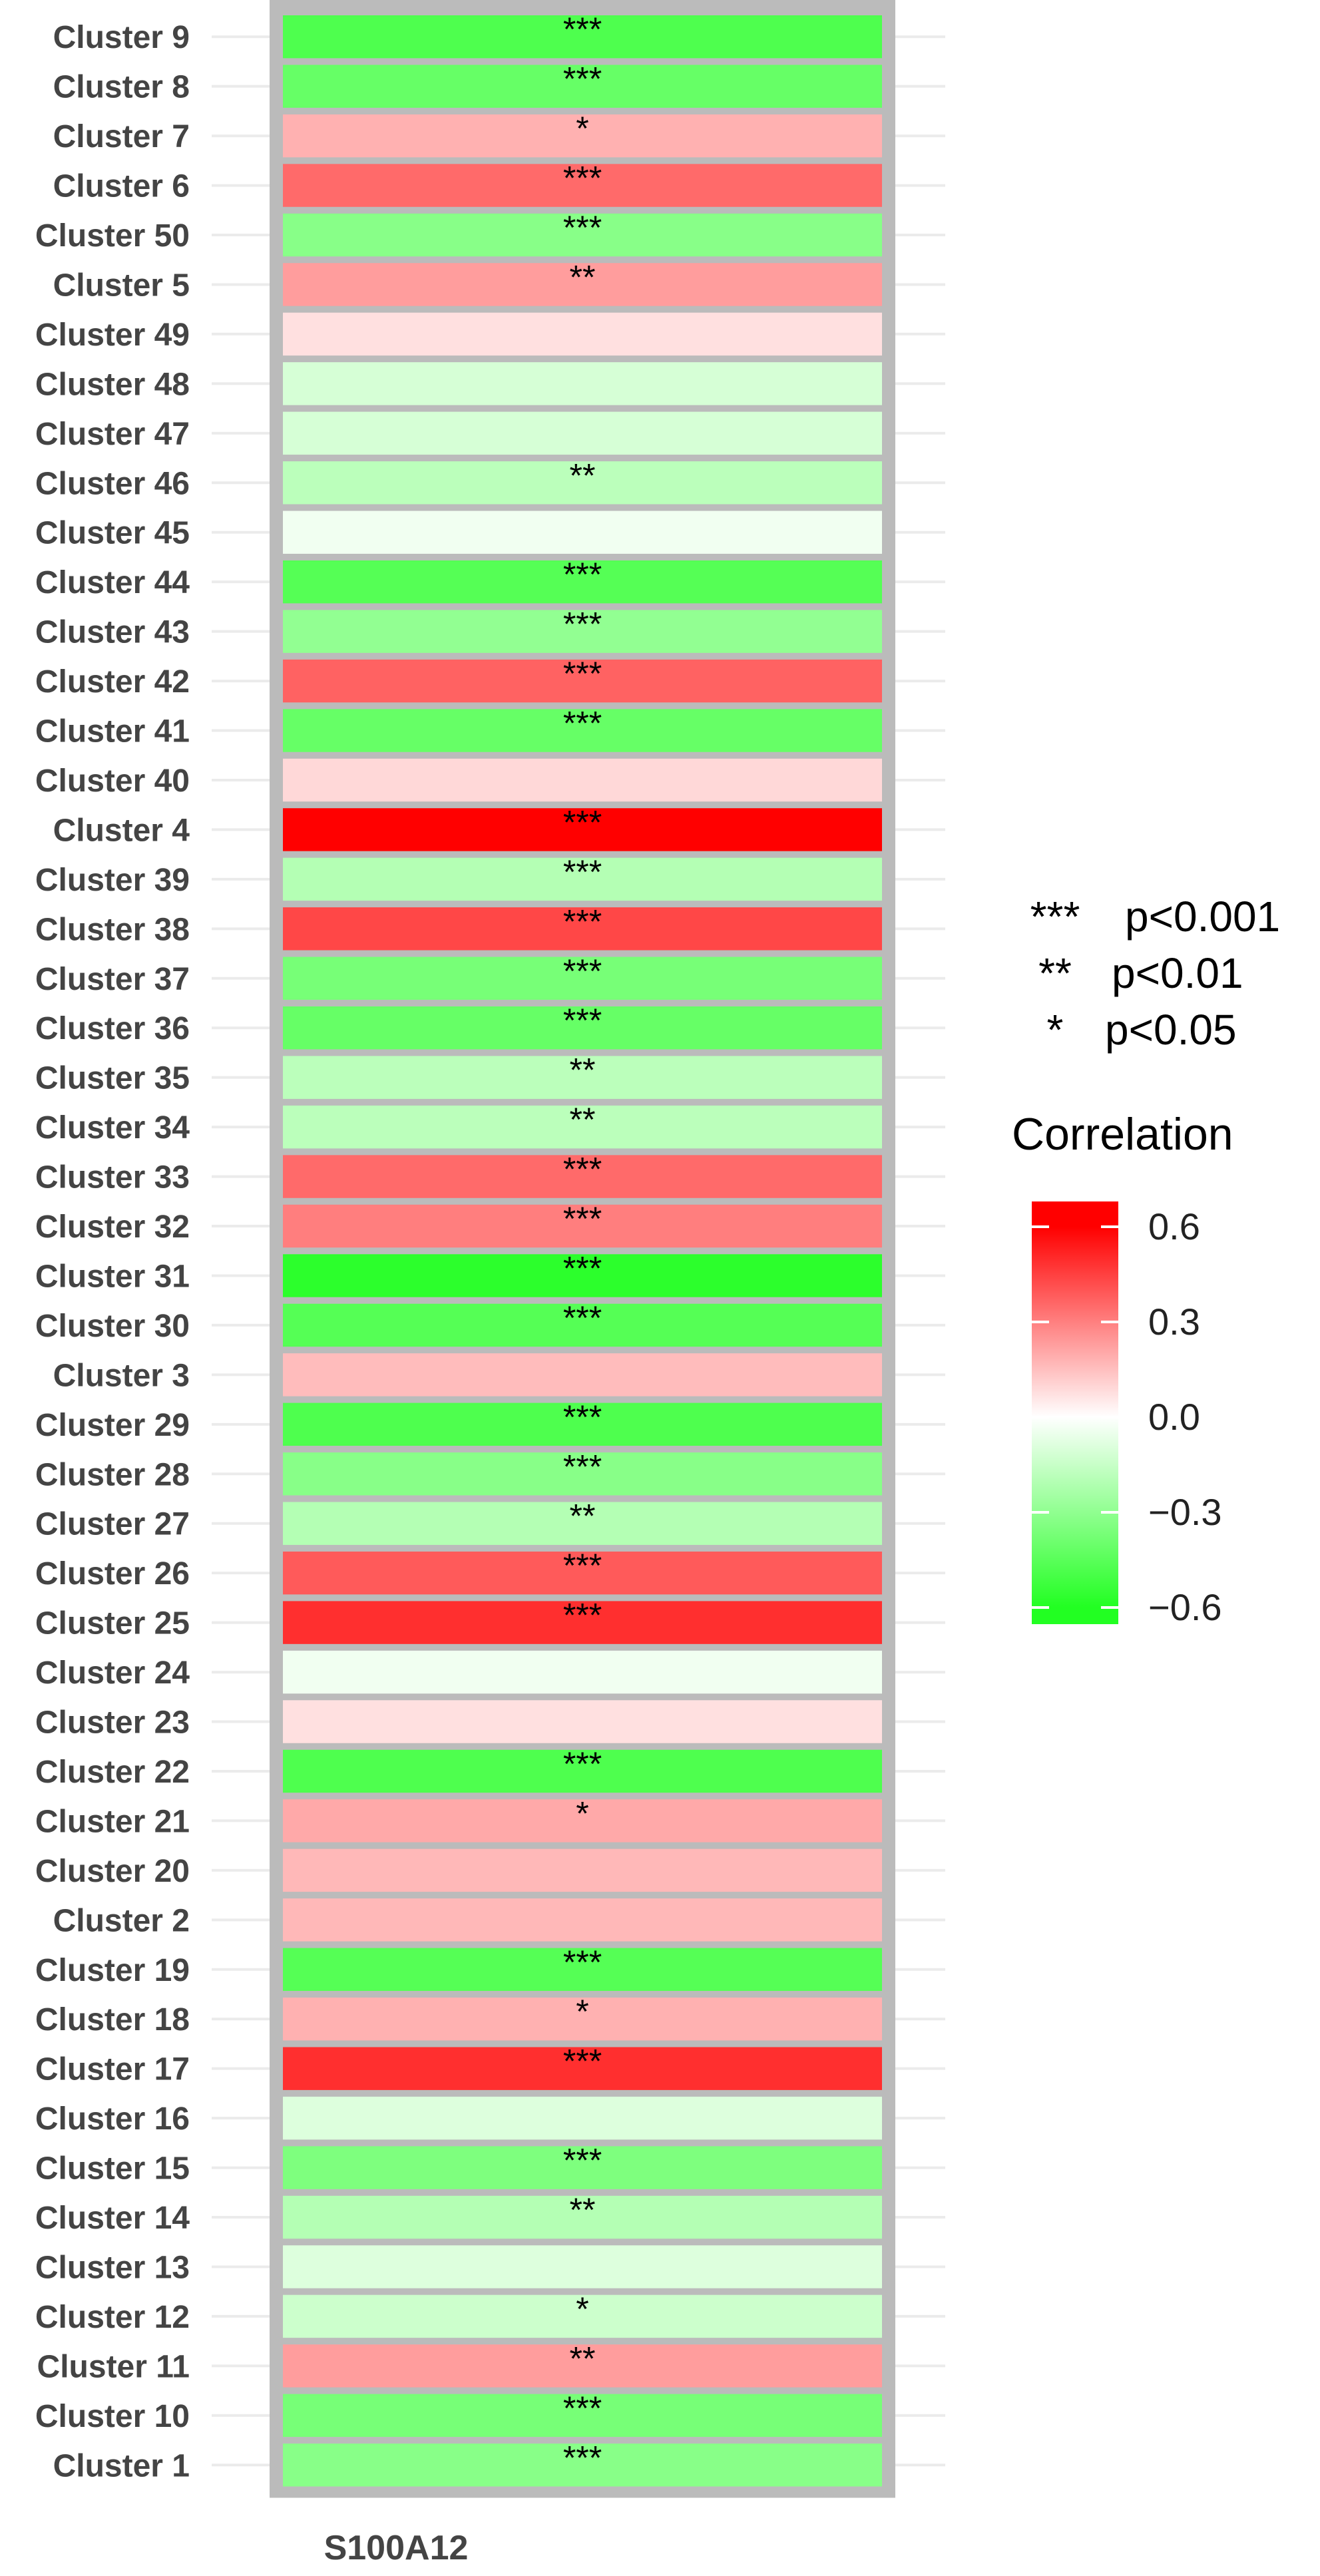 Image resolution: width=1320 pixels, height=2576 pixels. What do you see at coordinates (121, 2465) in the screenshot?
I see `row-label: Cluster 1` at bounding box center [121, 2465].